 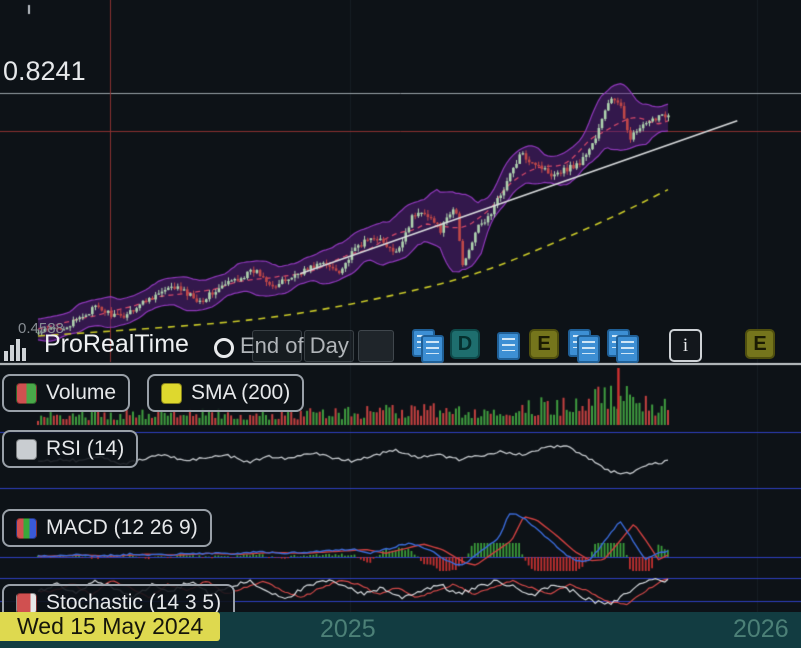 I want to click on indicator-chip-macd: MACD (12 26 9), so click(x=107, y=528).